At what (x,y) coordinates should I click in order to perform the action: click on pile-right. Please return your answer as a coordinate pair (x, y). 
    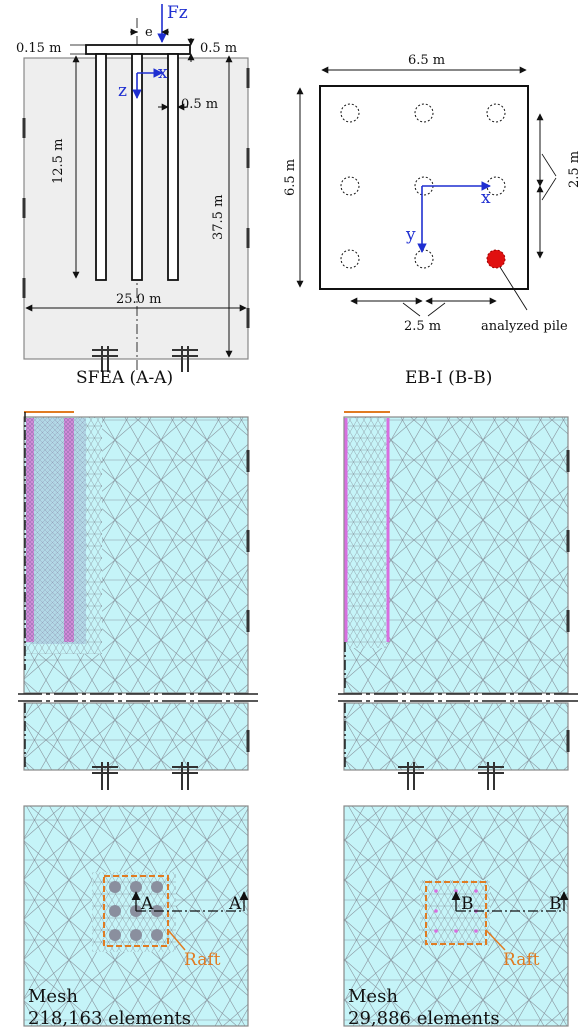
    Looking at the image, I should click on (173, 167).